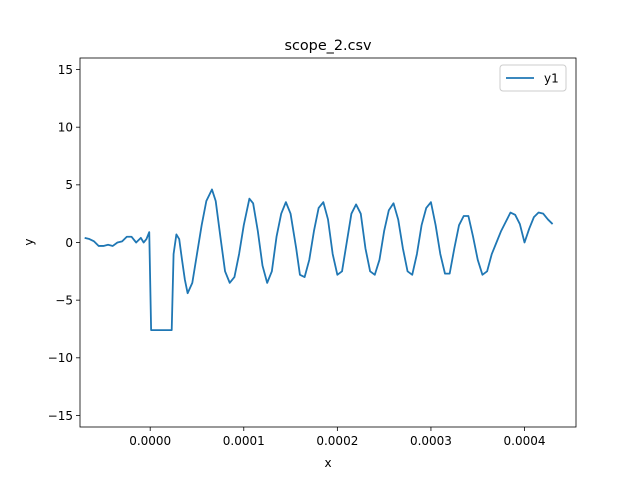  What do you see at coordinates (327, 463) in the screenshot?
I see `x-axis-label: x` at bounding box center [327, 463].